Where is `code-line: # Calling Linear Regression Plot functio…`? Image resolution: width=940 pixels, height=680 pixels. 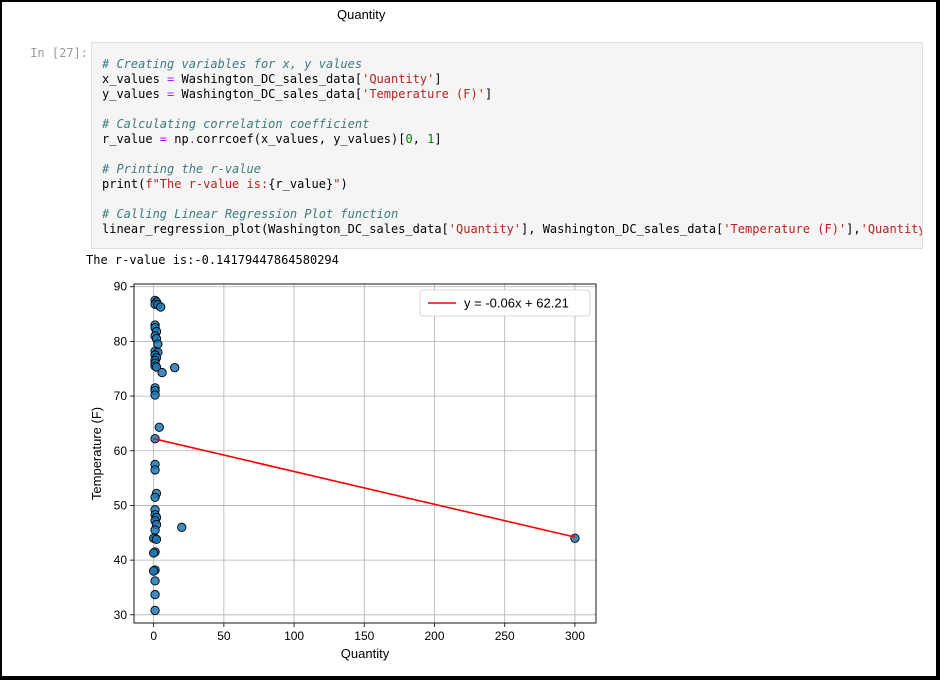
code-line: # Calling Linear Regression Plot functio… is located at coordinates (512, 214).